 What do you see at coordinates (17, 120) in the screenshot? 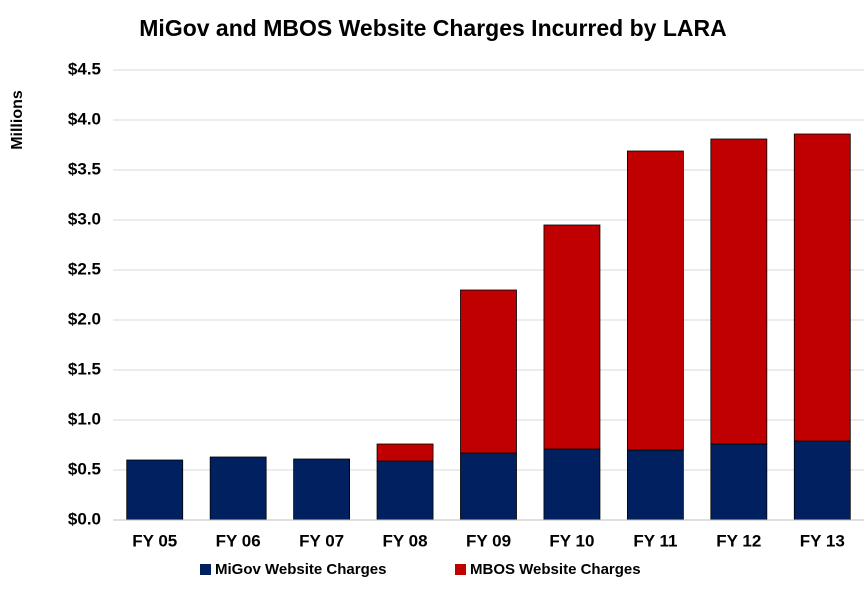
I see `y-axis-label: Millions` at bounding box center [17, 120].